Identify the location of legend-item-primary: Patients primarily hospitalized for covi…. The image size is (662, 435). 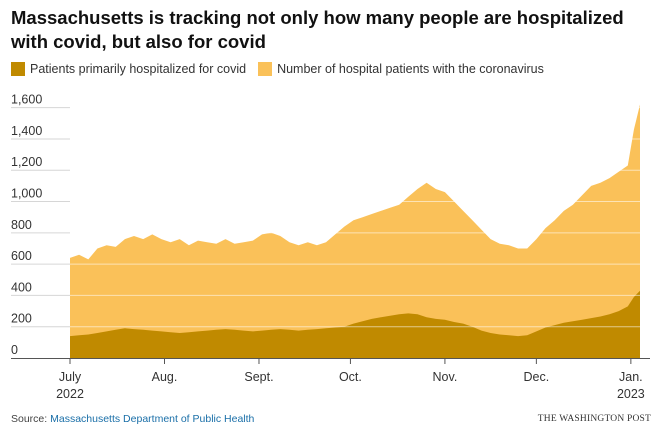
(128, 69).